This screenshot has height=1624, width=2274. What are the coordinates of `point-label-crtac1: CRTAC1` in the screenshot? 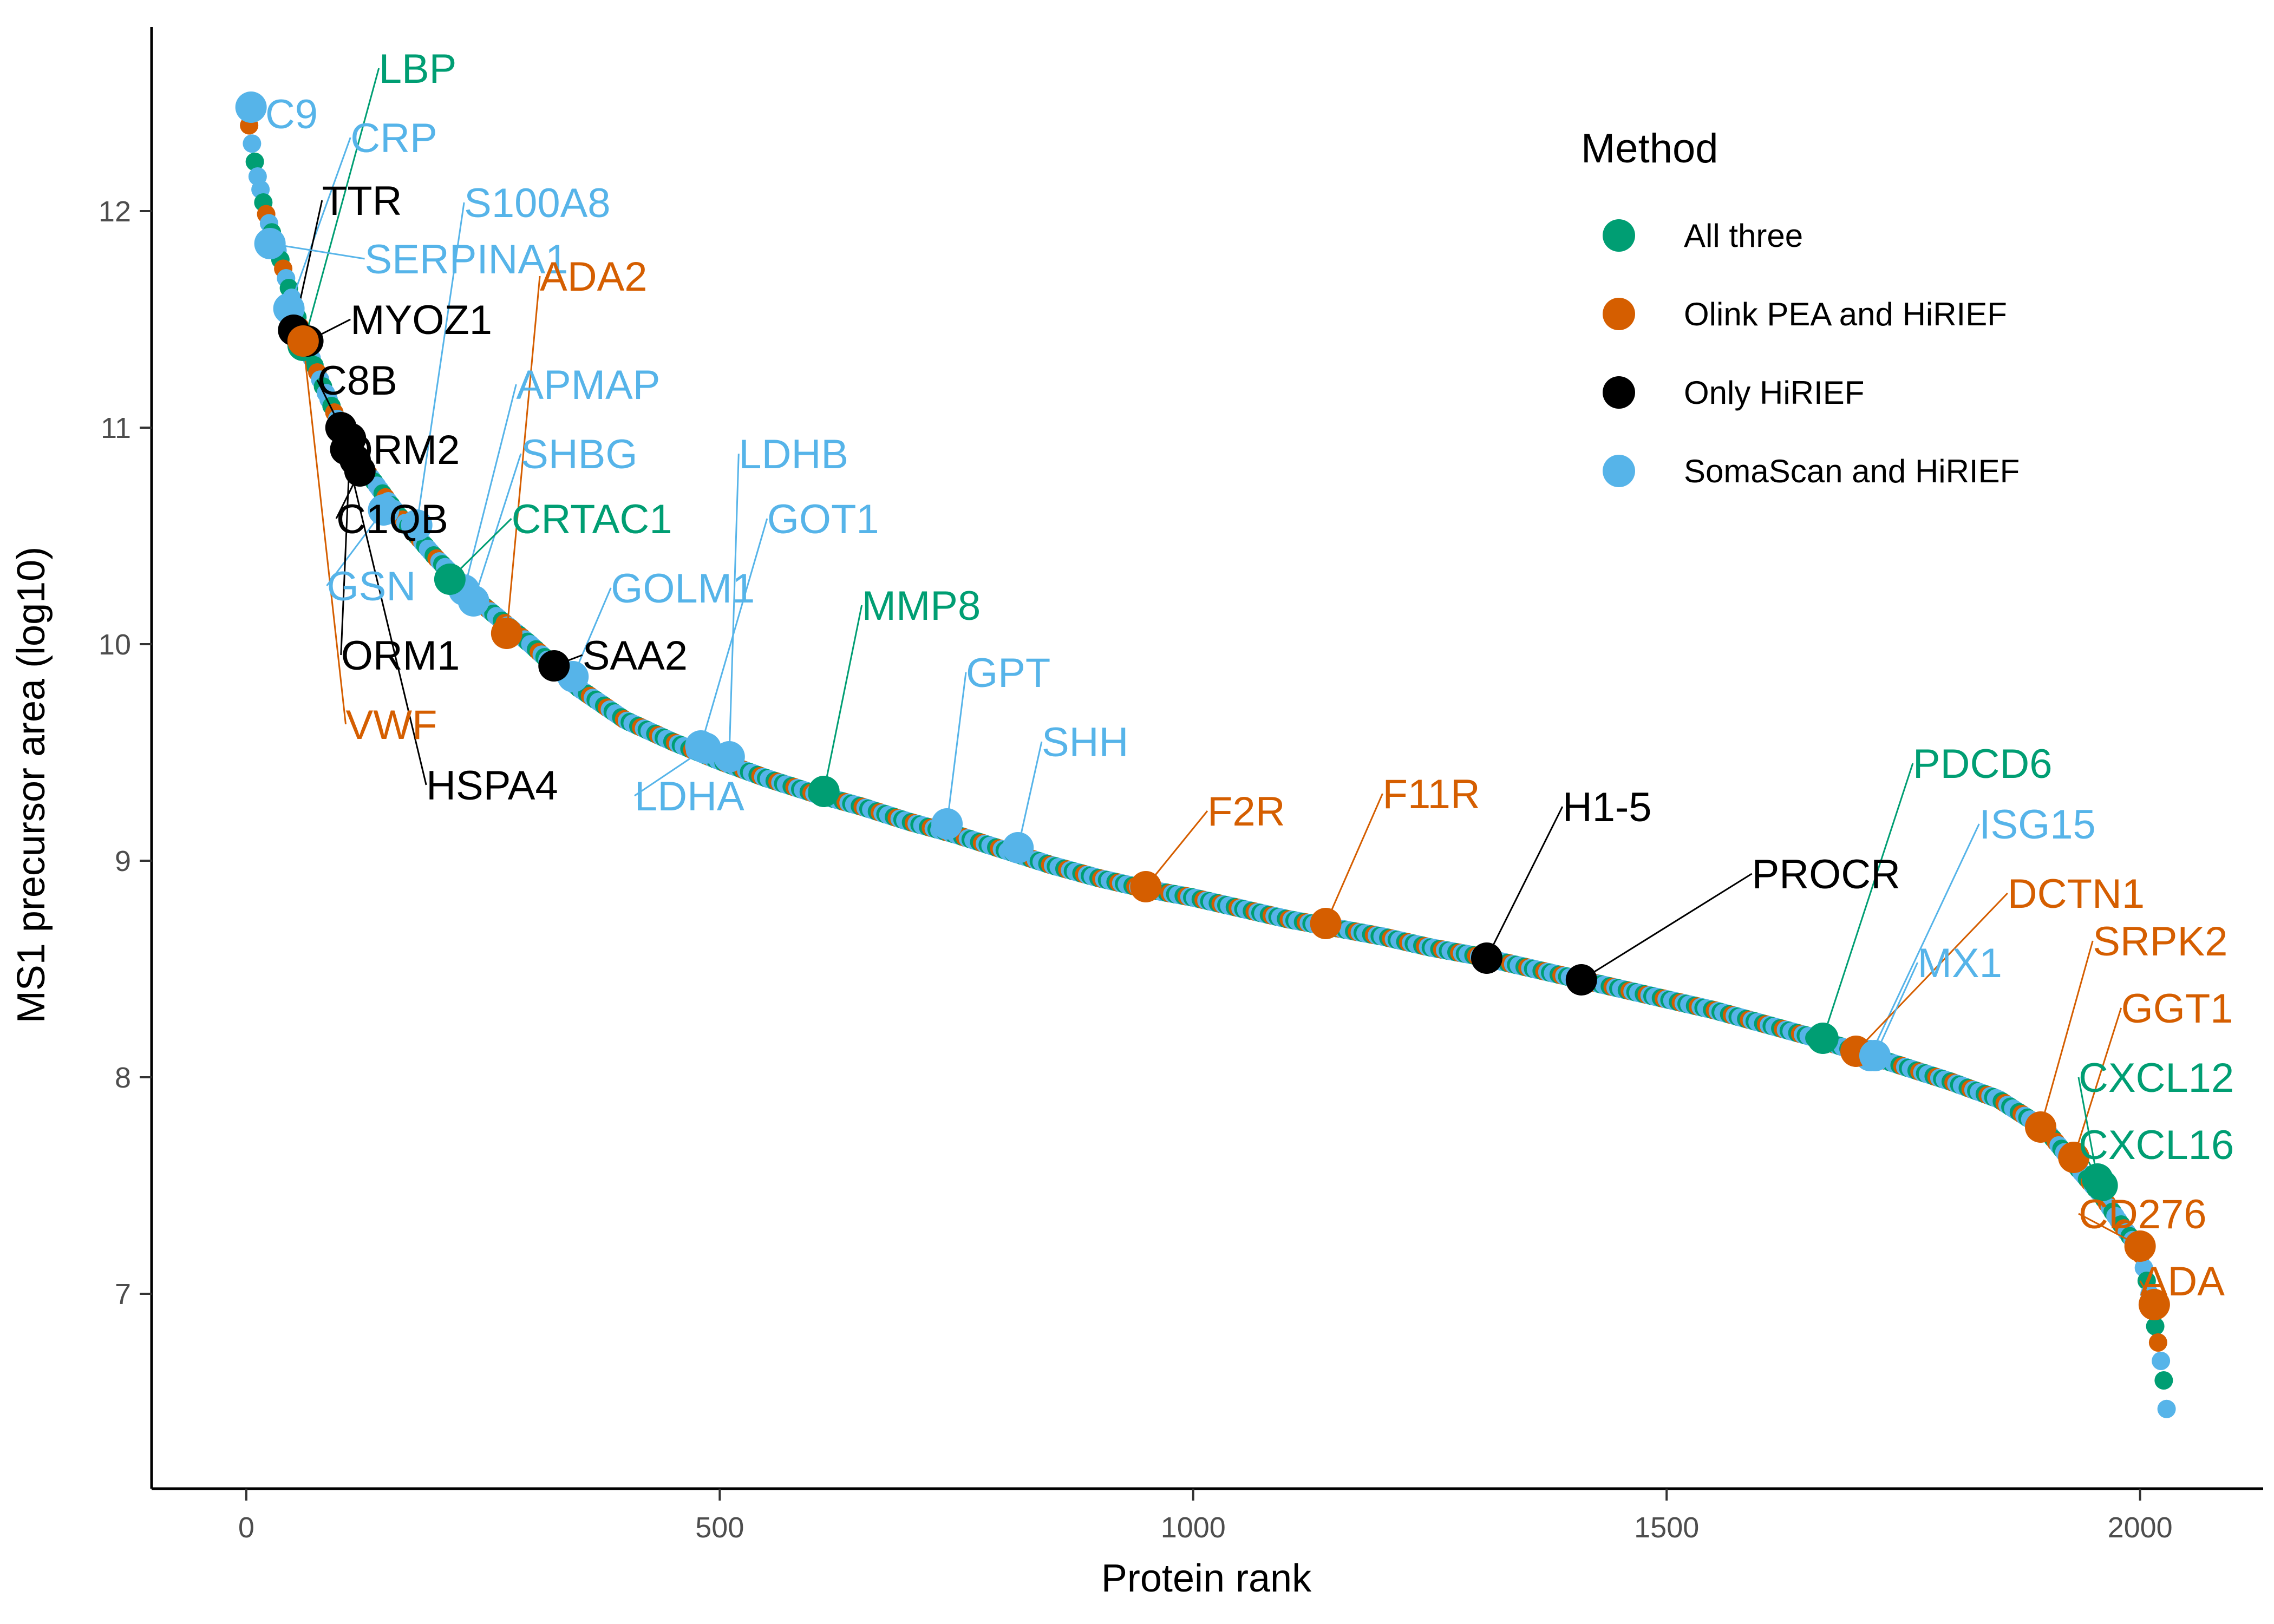 It's located at (592, 519).